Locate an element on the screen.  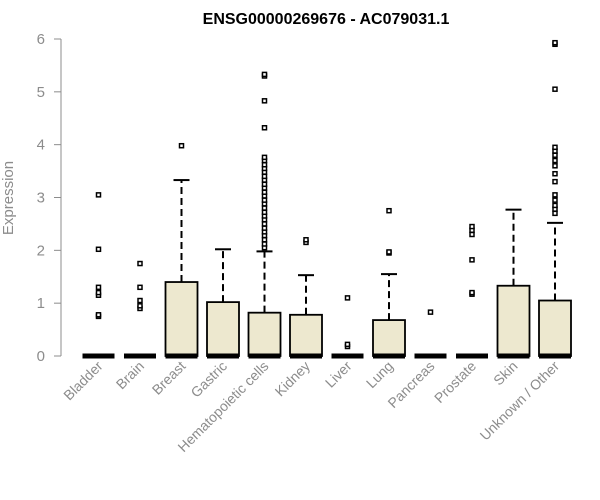
box-unknown-other is located at coordinates (555, 199).